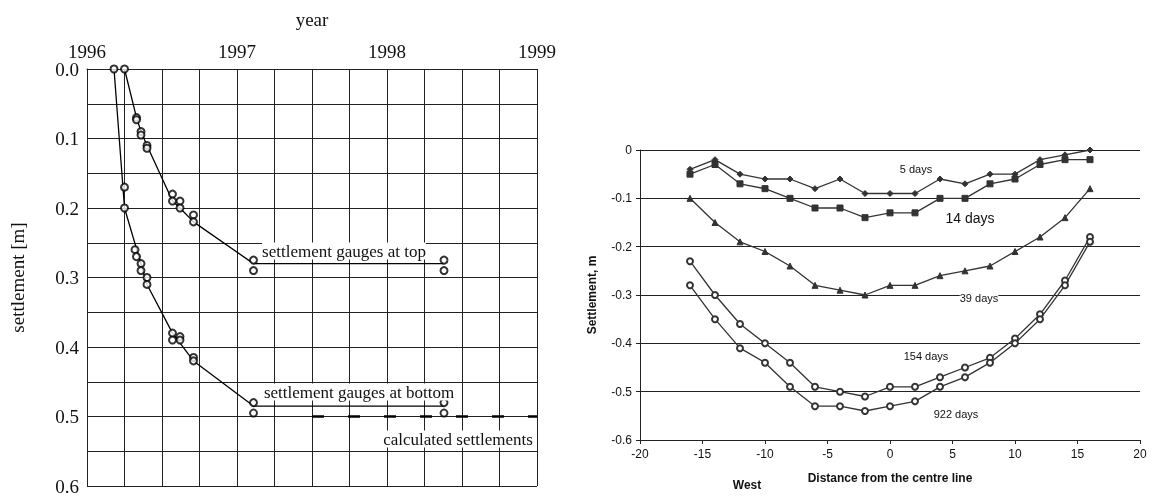 The width and height of the screenshot is (1154, 497). Describe the element at coordinates (979, 298) in the screenshot. I see `annotation: 39 days` at that location.